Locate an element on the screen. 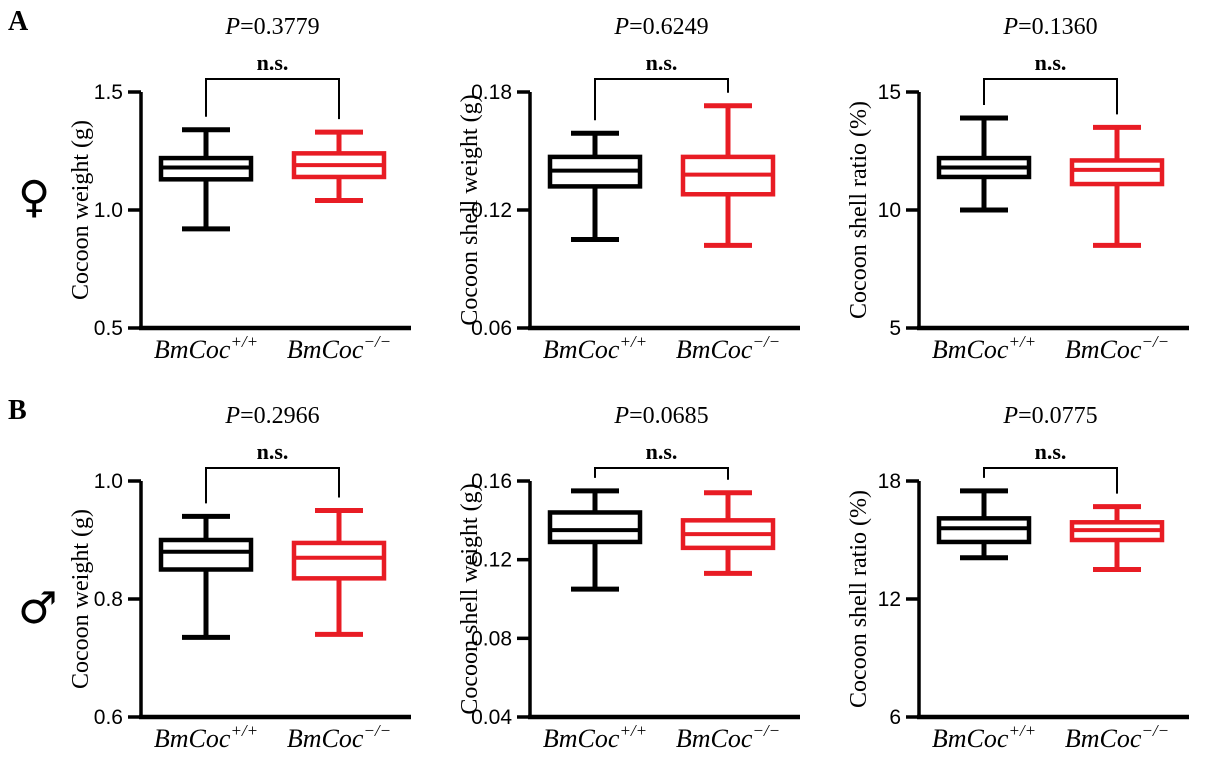  row-header-b: B ♂ is located at coordinates (31, 583).